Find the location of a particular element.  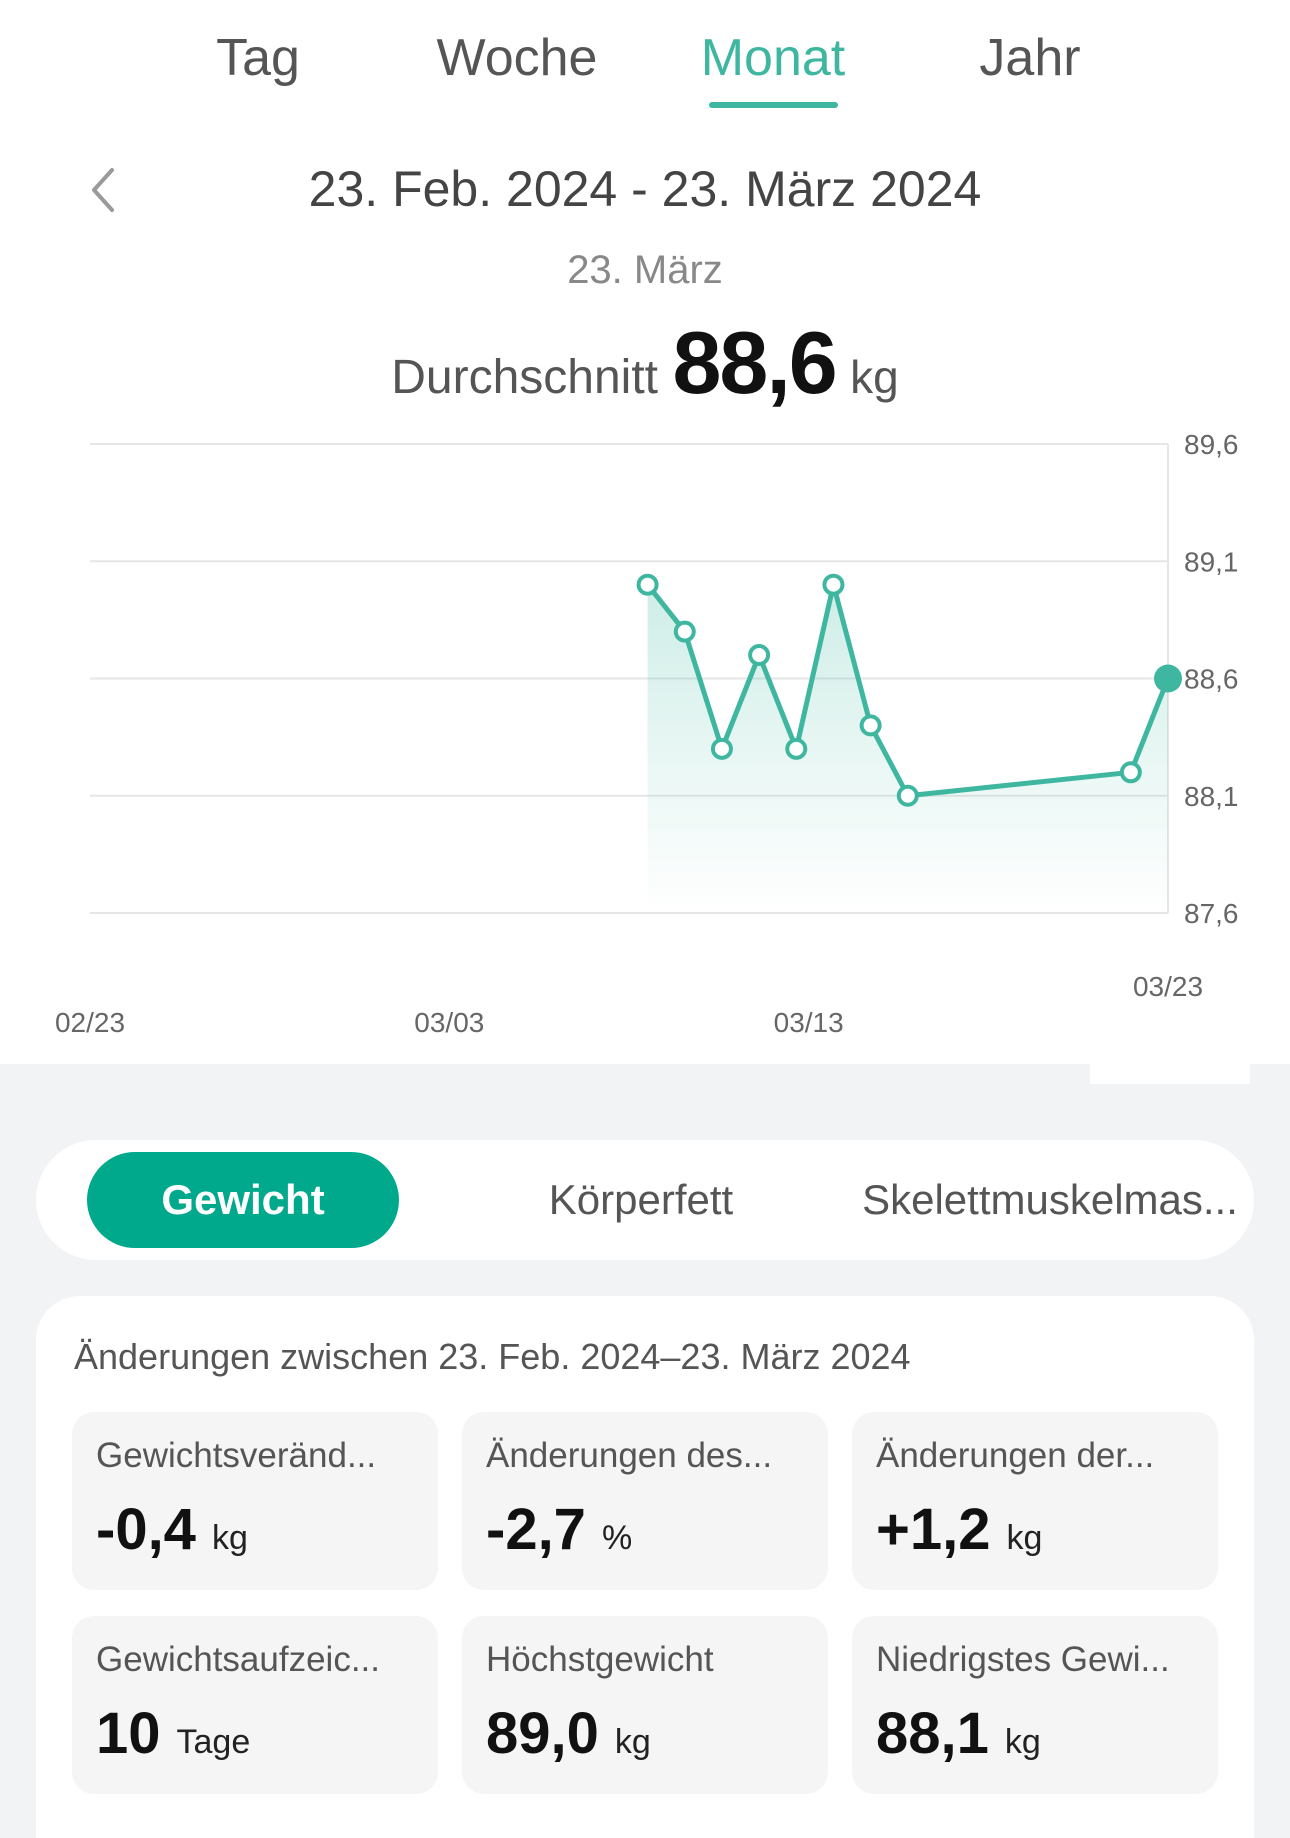

stat-value: -2,7 is located at coordinates (536, 1529).